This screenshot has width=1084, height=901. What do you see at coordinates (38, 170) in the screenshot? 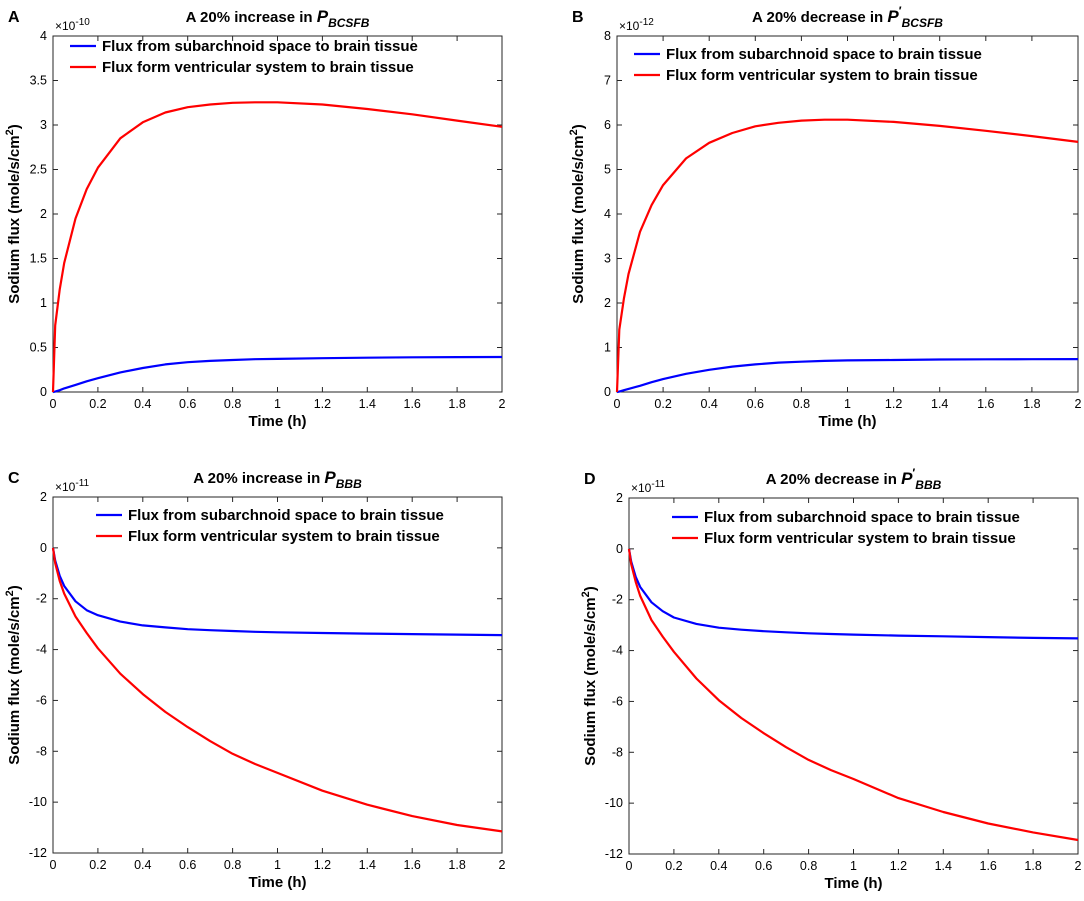
I see `y-tick-label: 2.5` at bounding box center [38, 170].